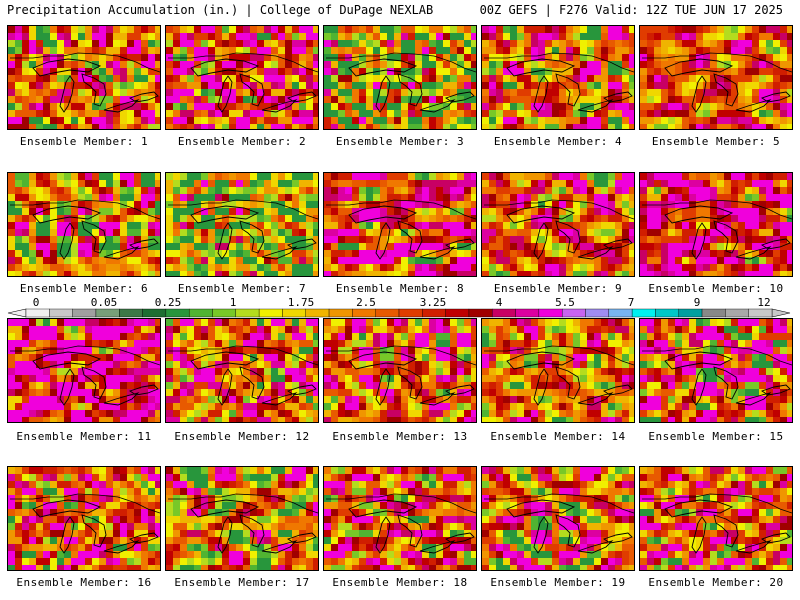  Describe the element at coordinates (716, 436) in the screenshot. I see `member-caption: Ensemble Member: 15` at that location.